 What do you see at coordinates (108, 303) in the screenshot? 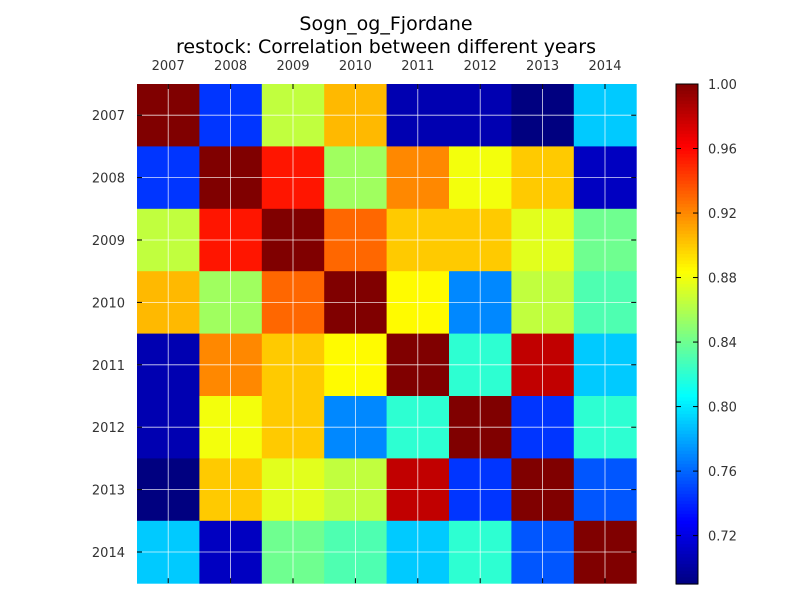
I see `y-tick-label: 2010` at bounding box center [108, 303].